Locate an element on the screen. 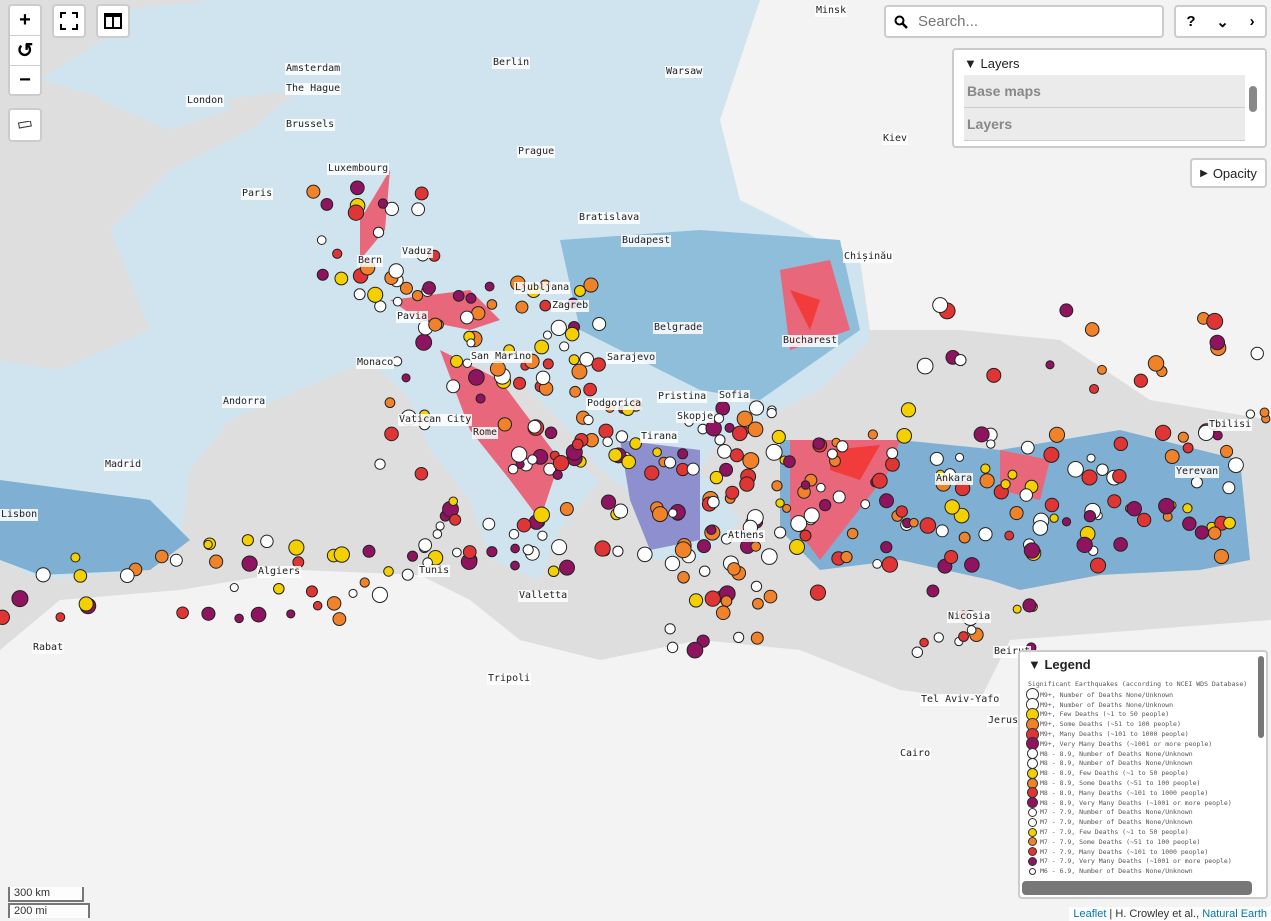  layers-scrollbar is located at coordinates (1253, 99).